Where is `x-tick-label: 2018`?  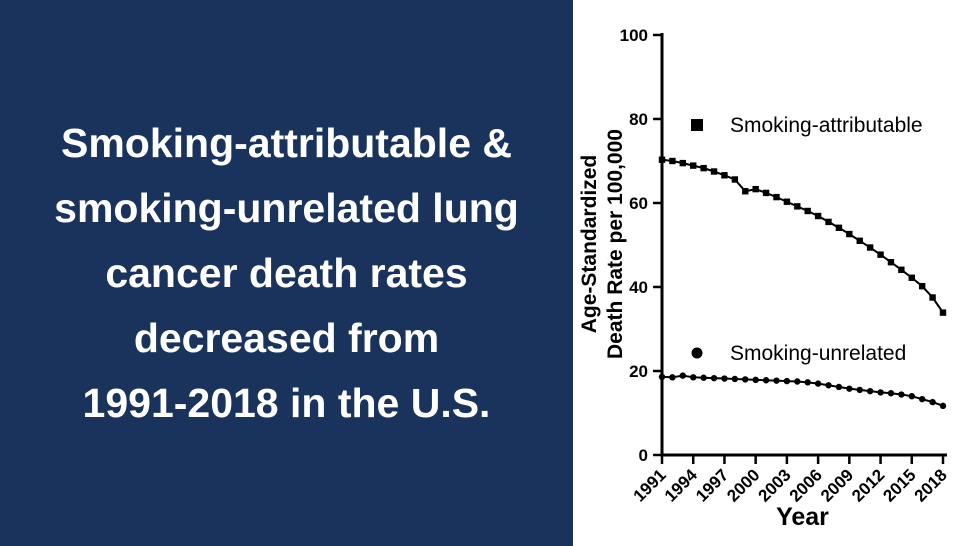 x-tick-label: 2018 is located at coordinates (931, 485).